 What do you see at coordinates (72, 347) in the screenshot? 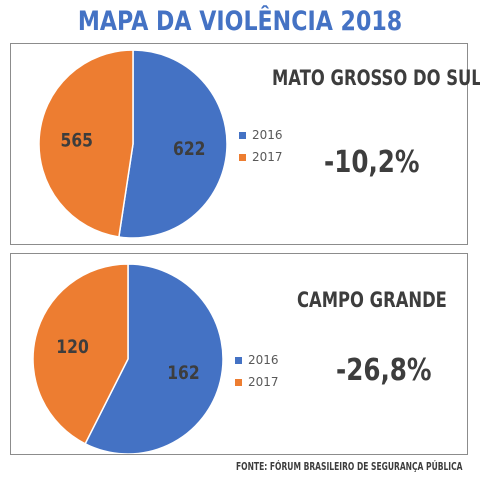
I see `data-label-2017: 120` at bounding box center [72, 347].